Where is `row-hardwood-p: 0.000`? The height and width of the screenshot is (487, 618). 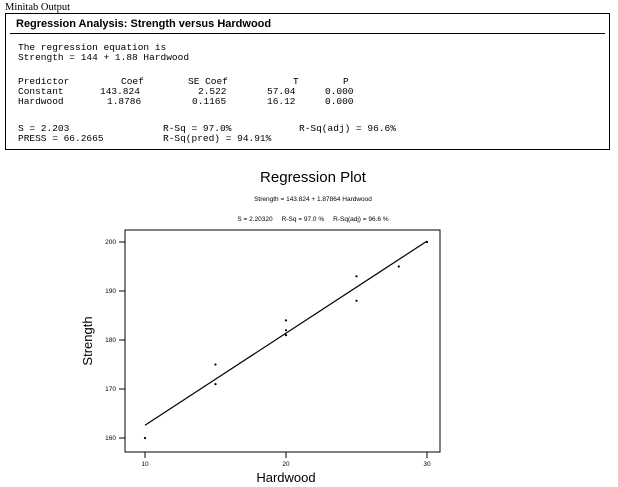 row-hardwood-p: 0.000 is located at coordinates (339, 101).